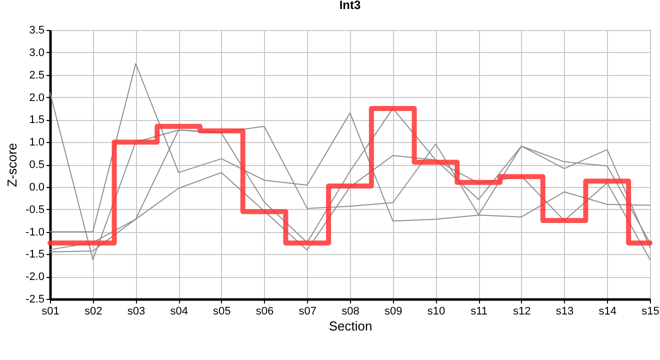  What do you see at coordinates (436, 312) in the screenshot?
I see `x-tick-label: s10` at bounding box center [436, 312].